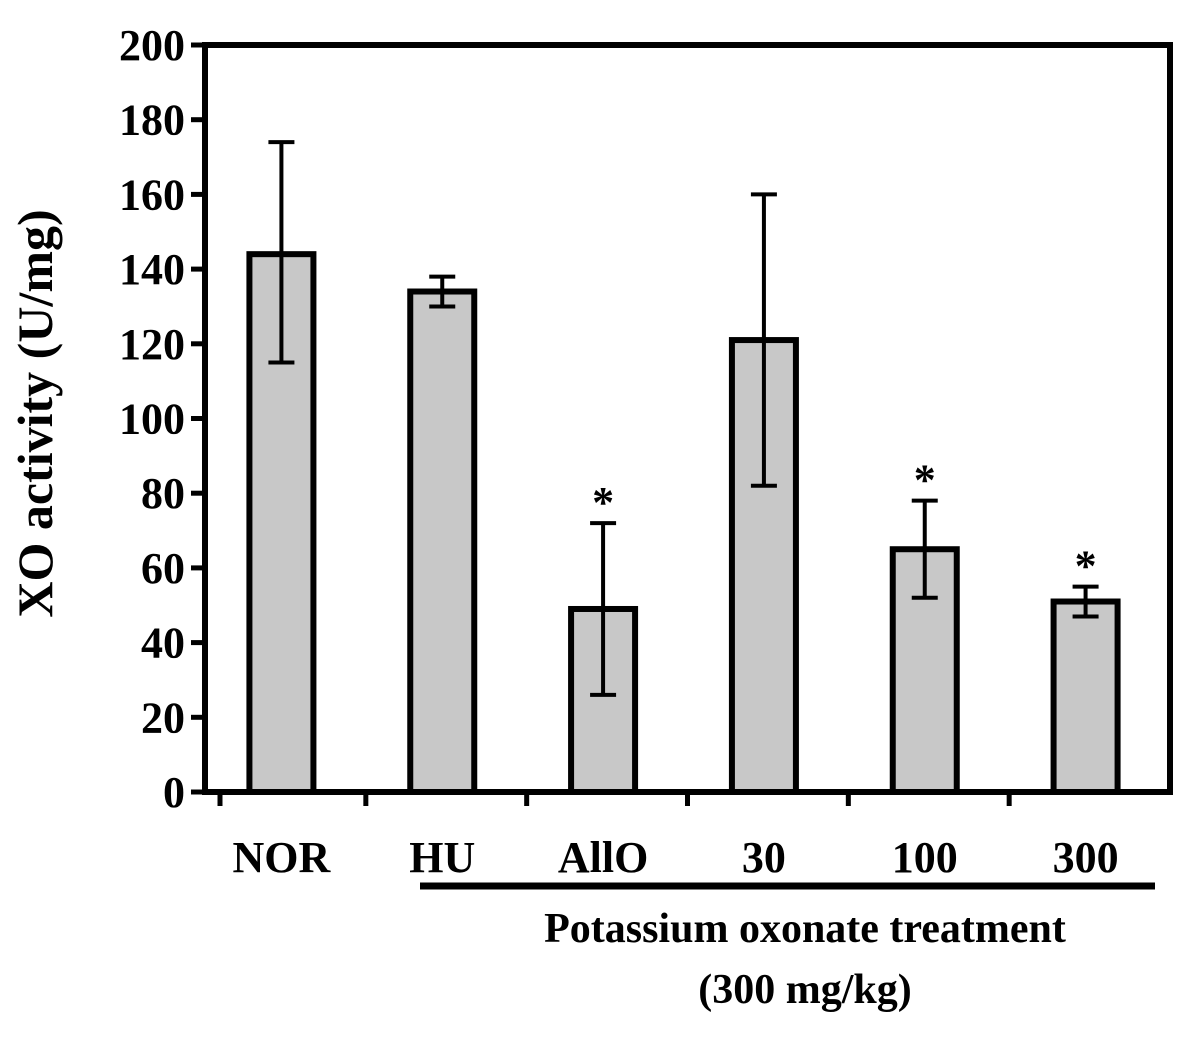  I want to click on group-label-line2: (300 mg/kg), so click(805, 990).